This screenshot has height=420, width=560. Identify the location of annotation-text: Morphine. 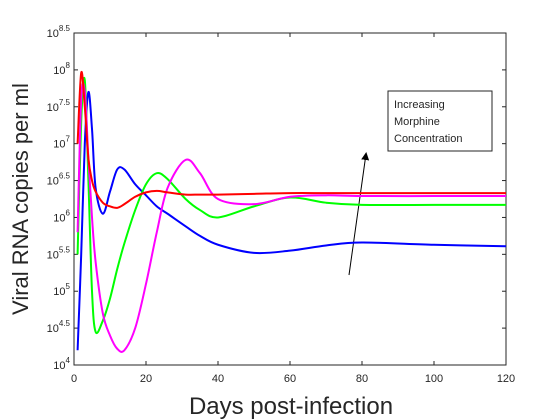
(417, 122).